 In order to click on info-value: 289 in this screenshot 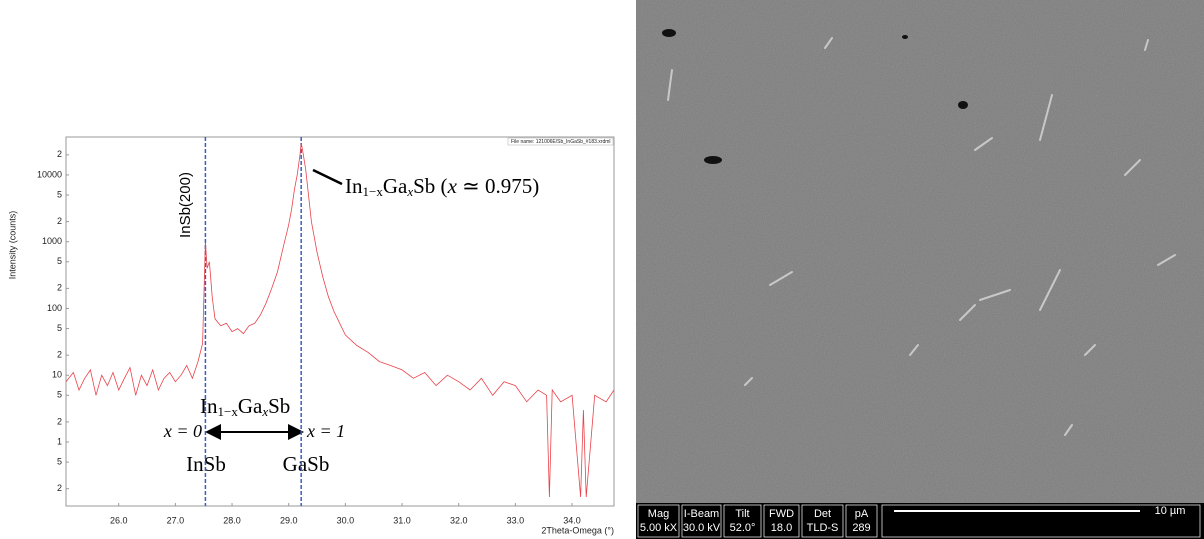, I will do `click(861, 528)`.